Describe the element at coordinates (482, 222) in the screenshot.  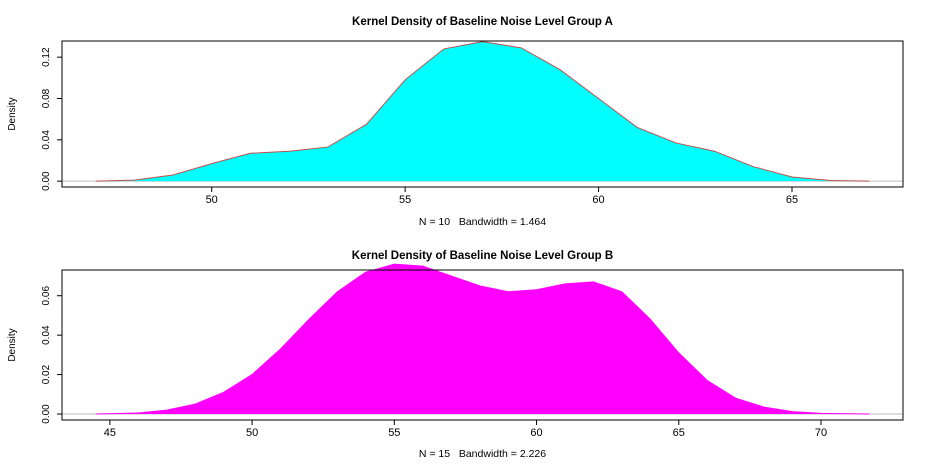
I see `x-axis-label: N = 10 Bandwidth = 1.464` at that location.